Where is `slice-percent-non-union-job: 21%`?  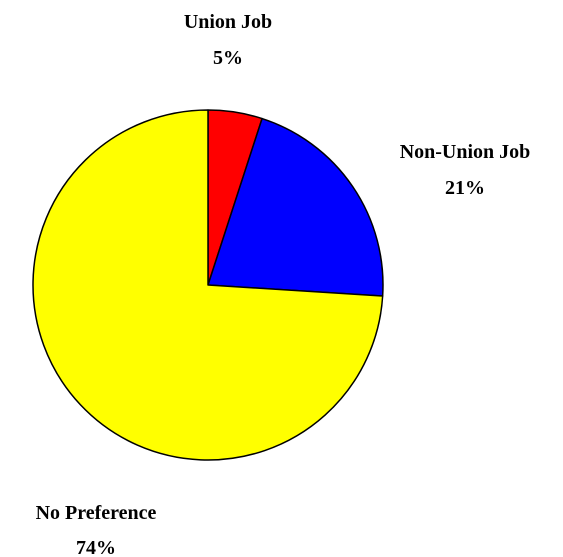 slice-percent-non-union-job: 21% is located at coordinates (465, 188).